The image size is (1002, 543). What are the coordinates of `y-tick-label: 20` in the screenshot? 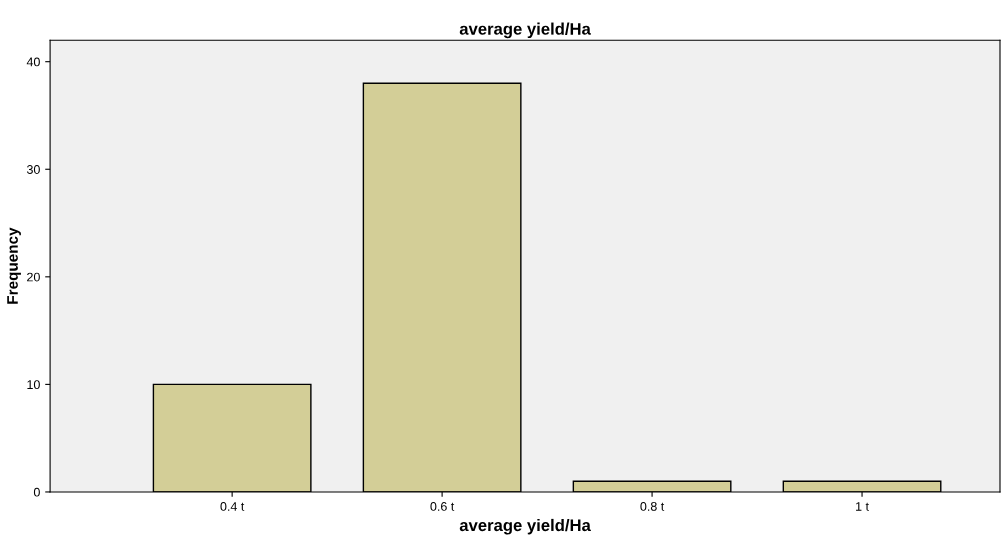 It's located at (33, 277).